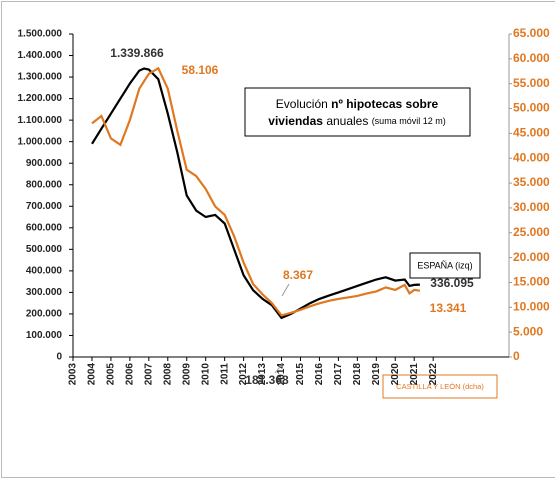 The image size is (555, 479). I want to click on x-tick-label: 2004, so click(92, 374).